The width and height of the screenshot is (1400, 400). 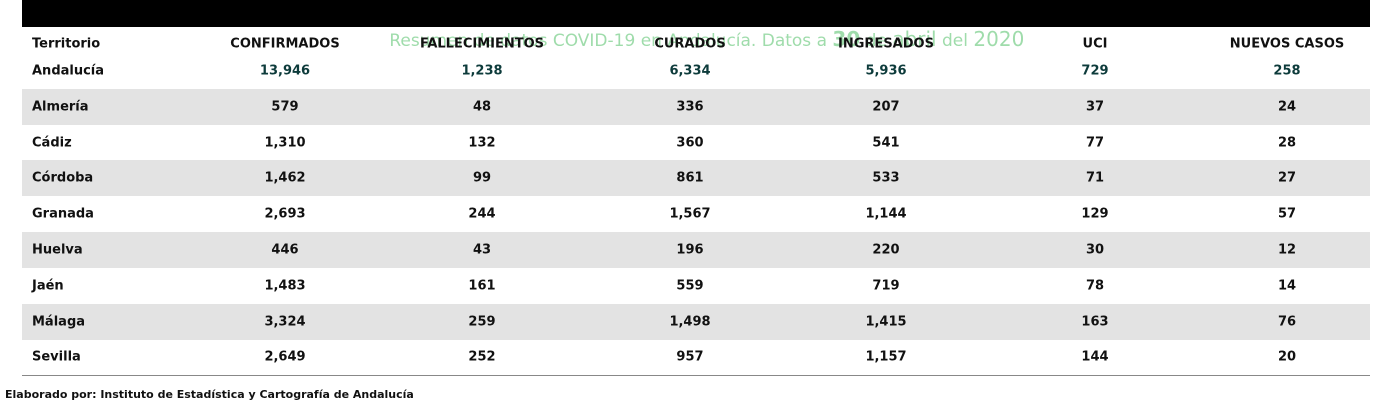 What do you see at coordinates (1095, 44) in the screenshot?
I see `column-header: UCI` at bounding box center [1095, 44].